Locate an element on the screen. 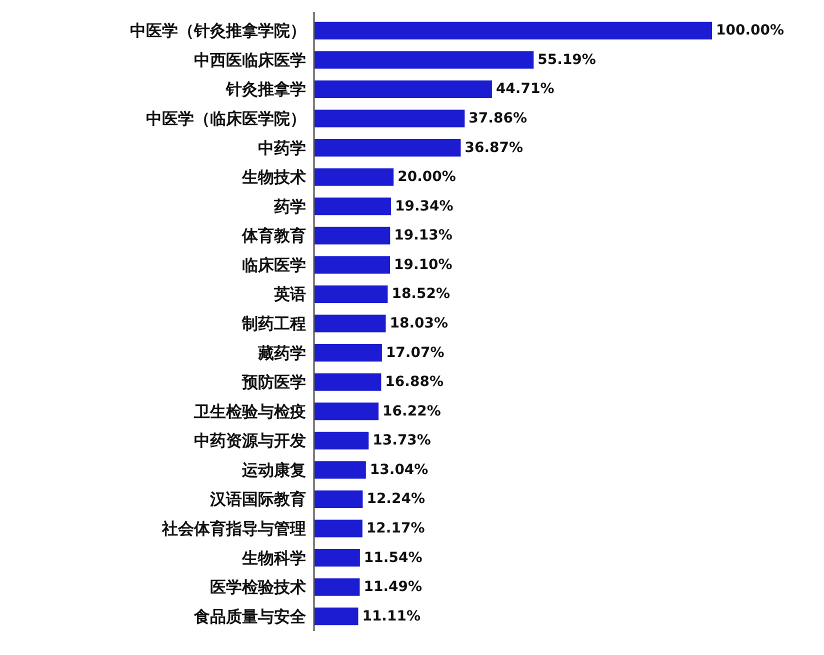 The width and height of the screenshot is (824, 655). data-label: 12.24% is located at coordinates (396, 499).